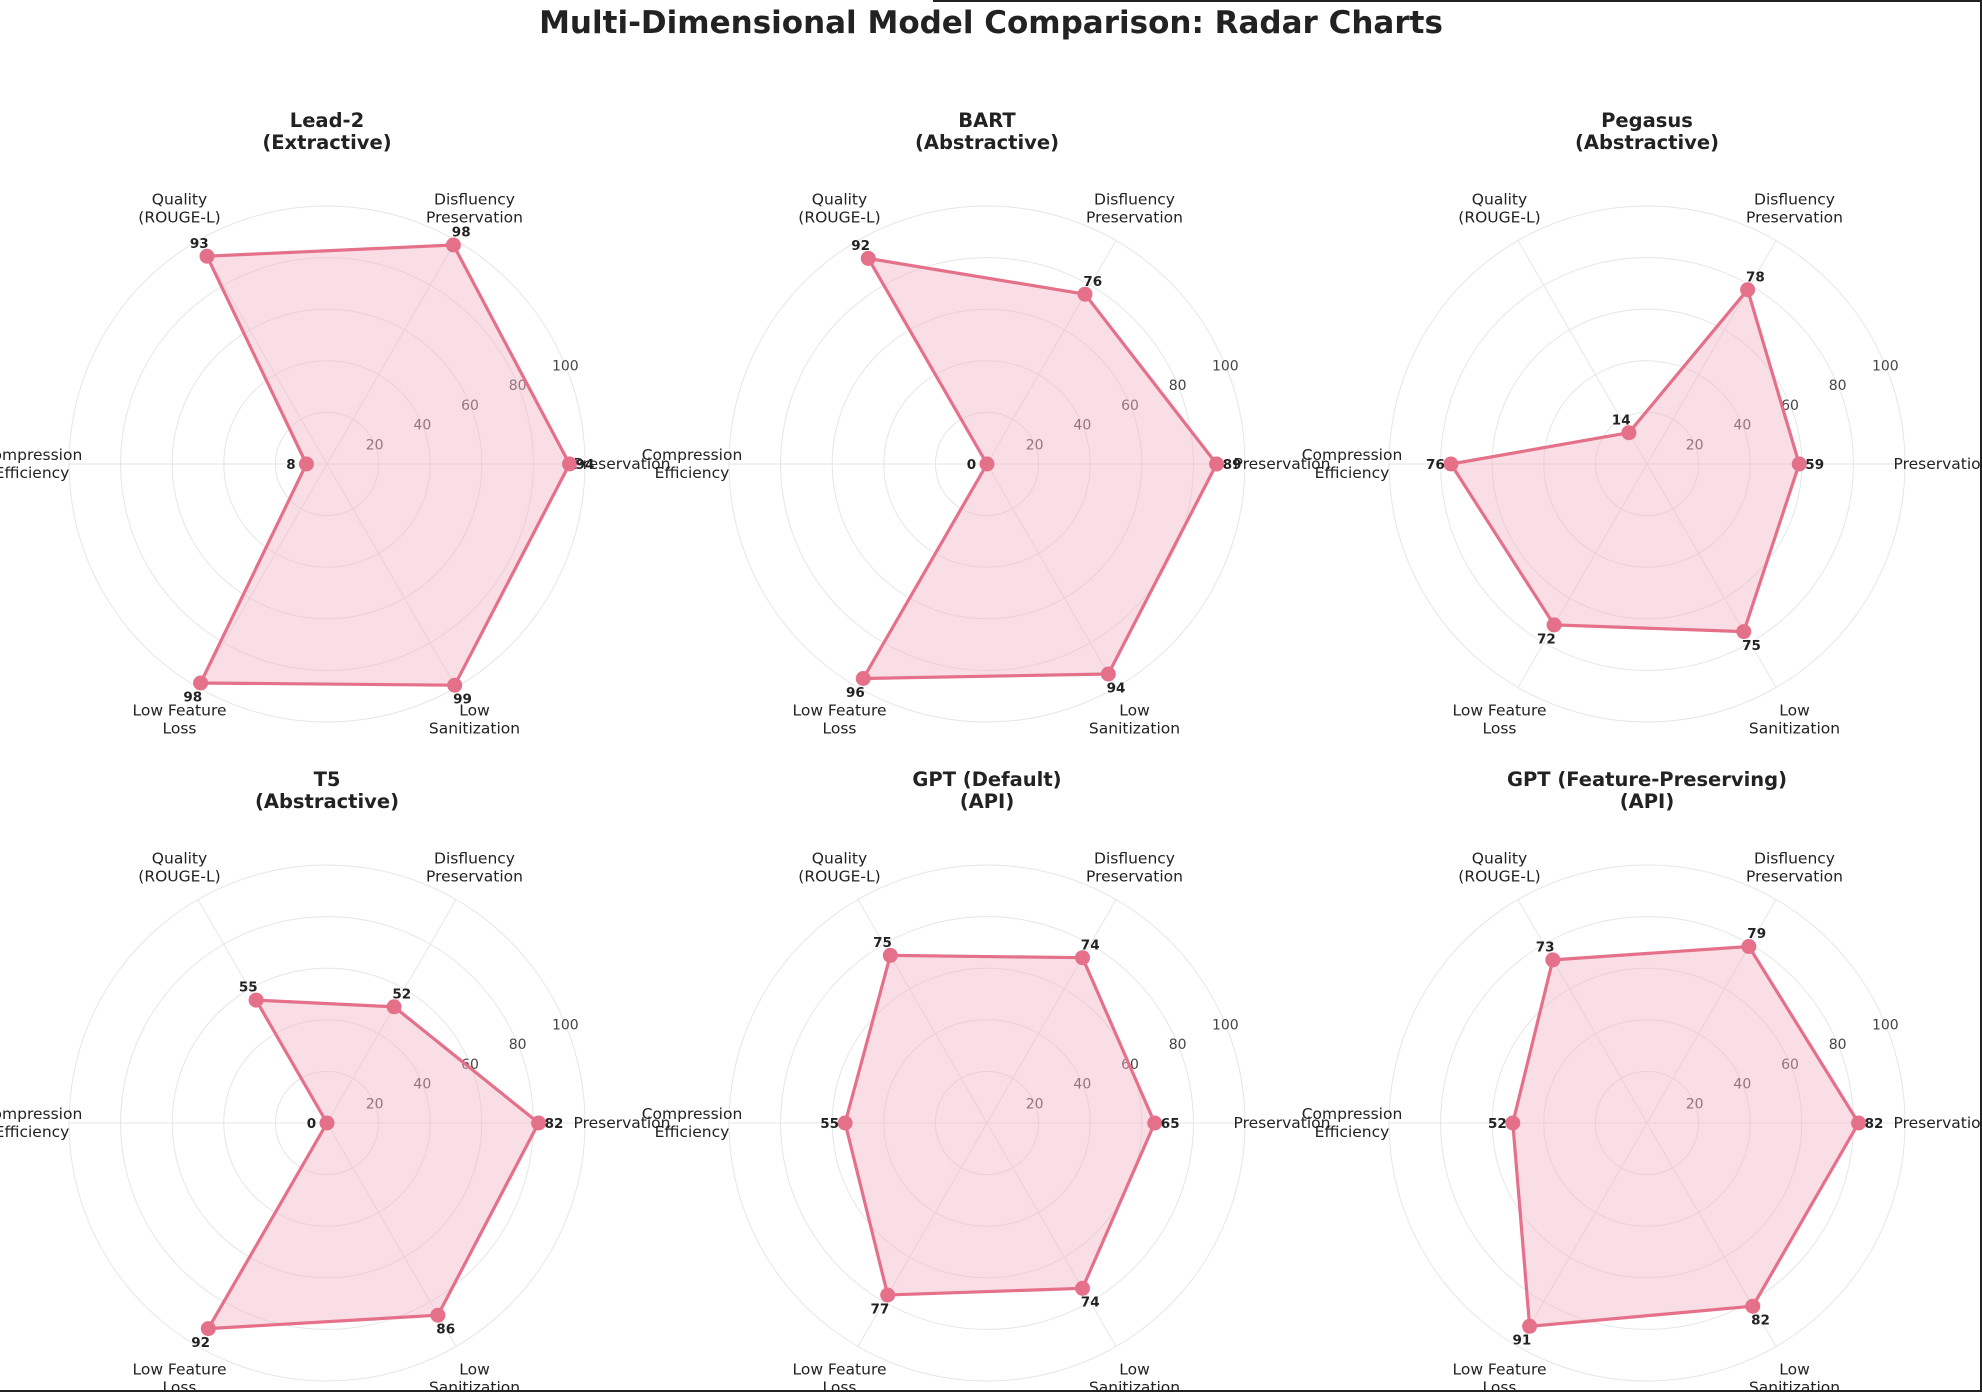  I want to click on value-label: 0, so click(971, 465).